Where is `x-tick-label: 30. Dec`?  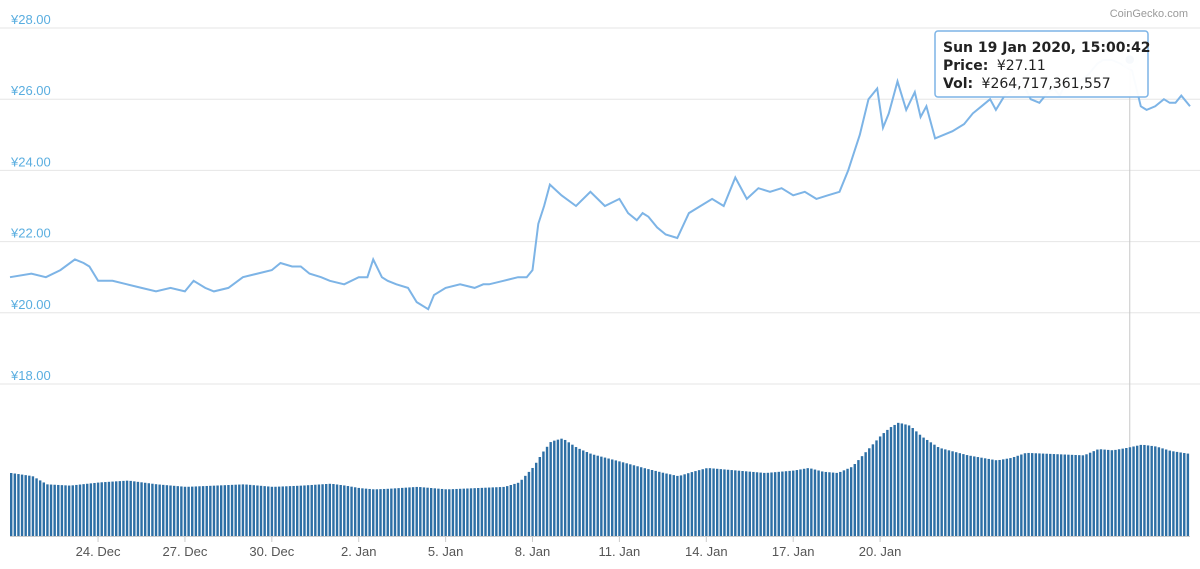
x-tick-label: 30. Dec is located at coordinates (271, 551).